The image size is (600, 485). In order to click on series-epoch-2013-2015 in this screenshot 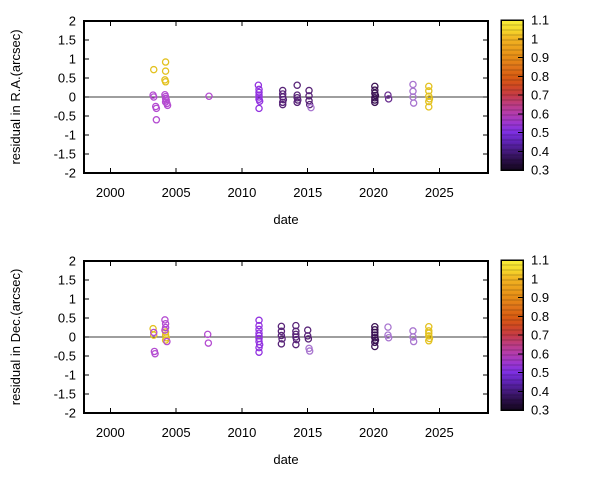, I will do `click(295, 335)`.